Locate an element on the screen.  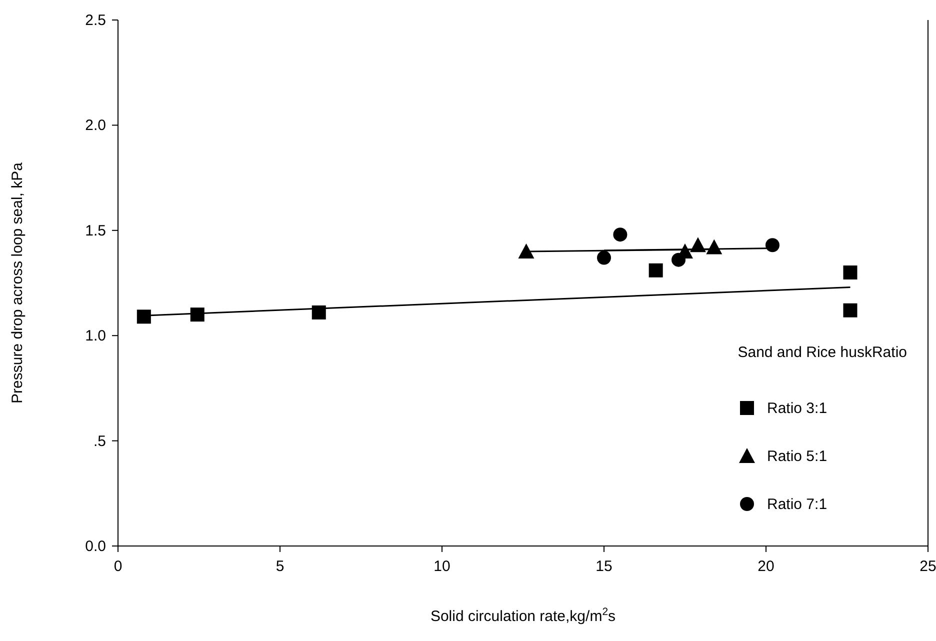
y-axis-title: Pressure drop across loop seal, kPa is located at coordinates (17, 283).